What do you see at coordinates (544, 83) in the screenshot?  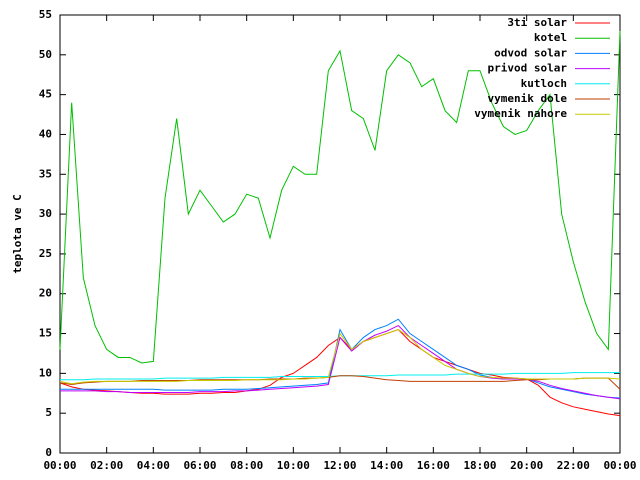 I see `legend-label: kutloch` at bounding box center [544, 83].